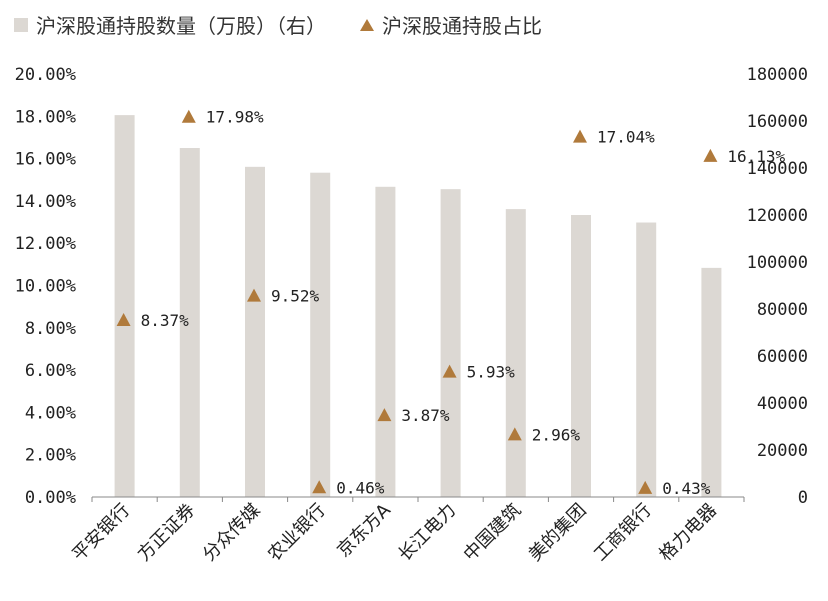 The width and height of the screenshot is (828, 601). What do you see at coordinates (782, 310) in the screenshot?
I see `y-right-tick-label: 80000` at bounding box center [782, 310].